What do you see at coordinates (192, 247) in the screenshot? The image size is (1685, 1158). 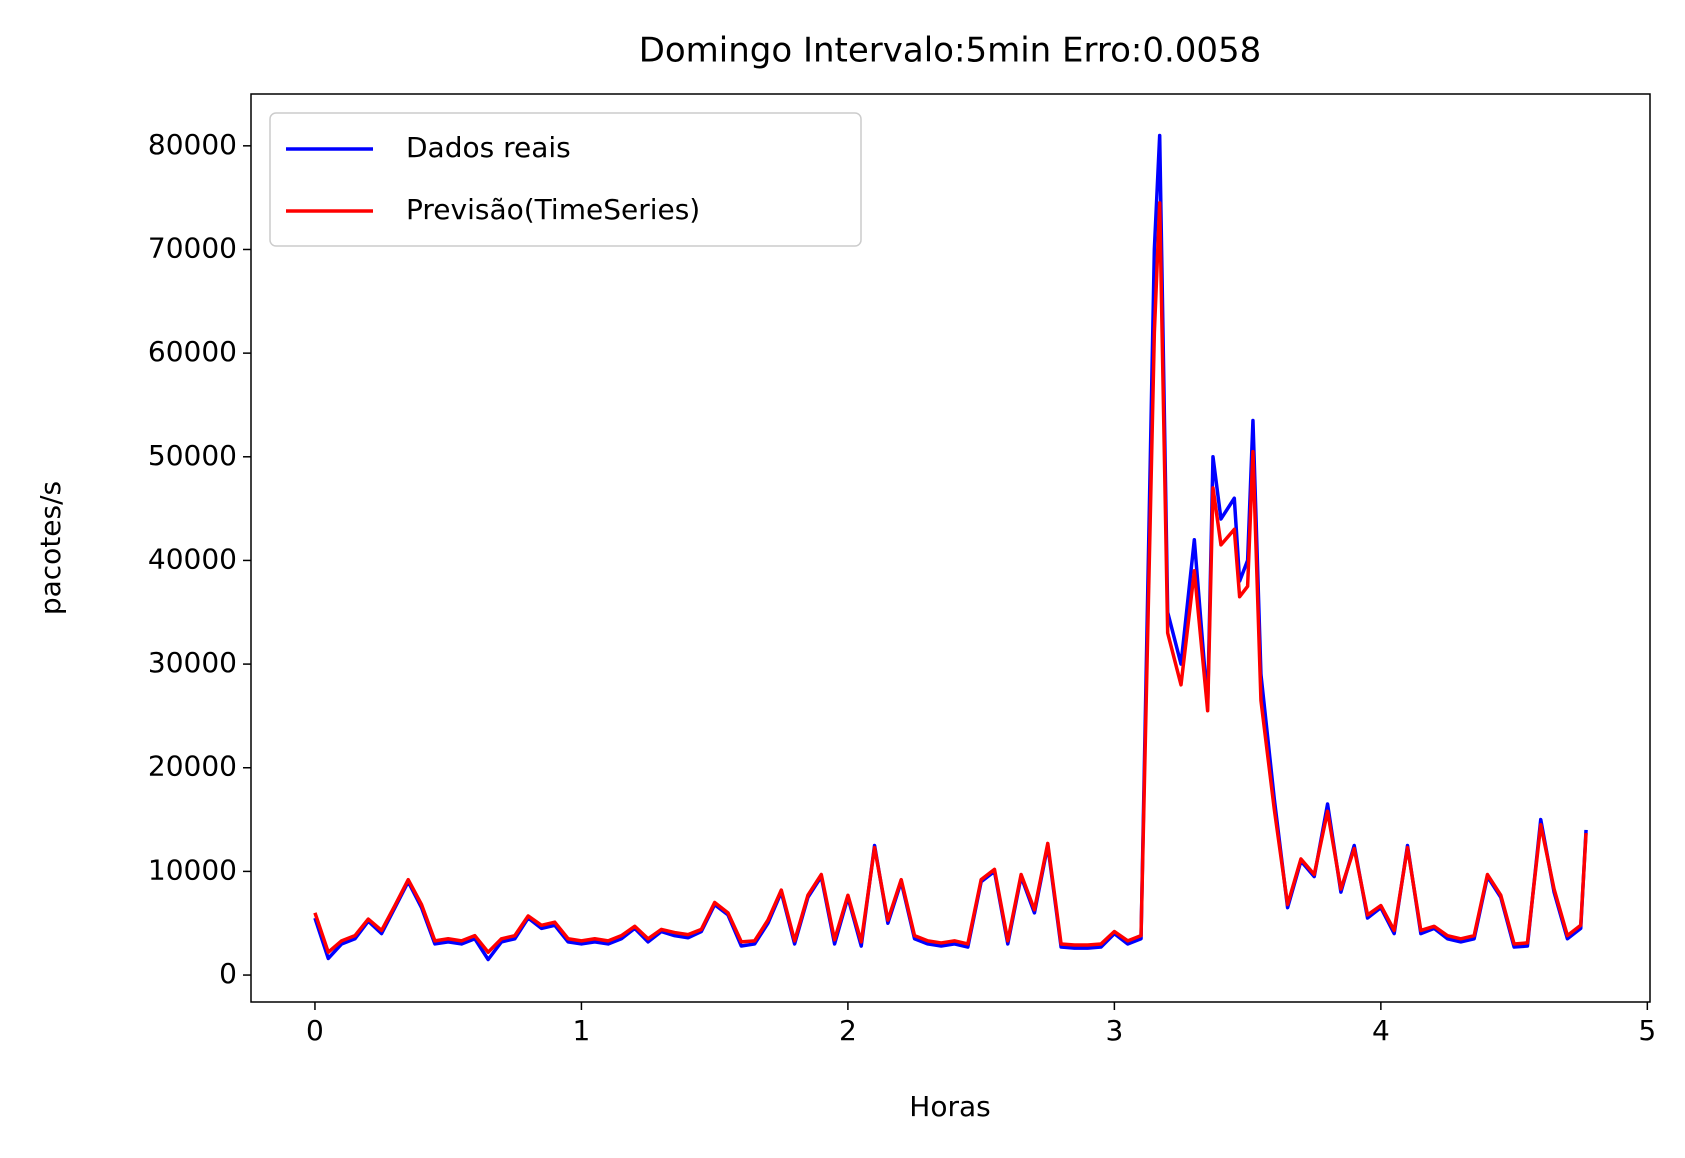 I see `y-tick-label: 70000` at bounding box center [192, 247].